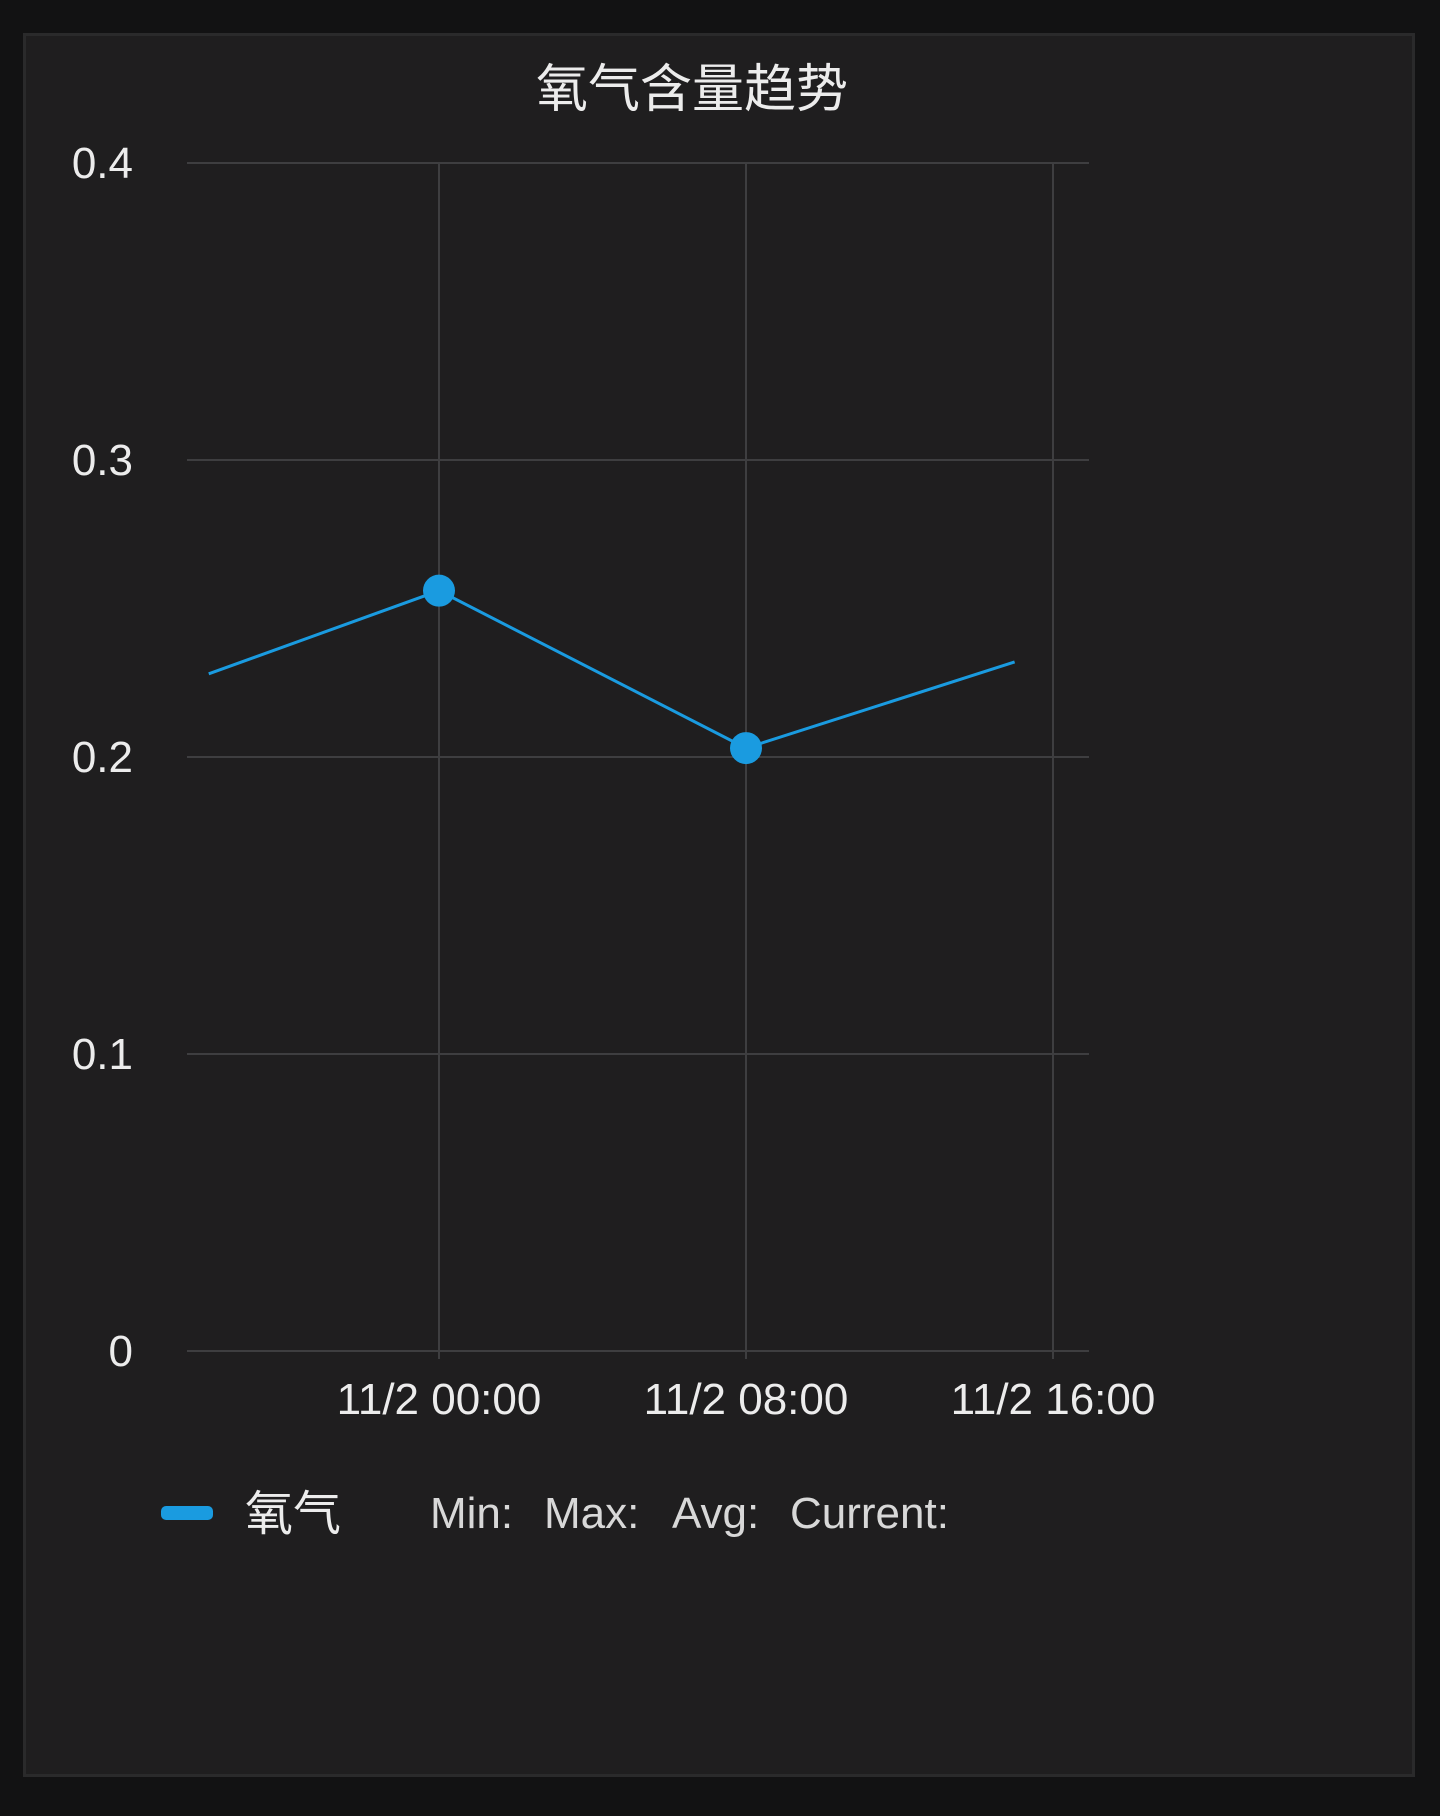 This screenshot has height=1816, width=1440. What do you see at coordinates (439, 1399) in the screenshot?
I see `x-tick-label: 11/2 00:00` at bounding box center [439, 1399].